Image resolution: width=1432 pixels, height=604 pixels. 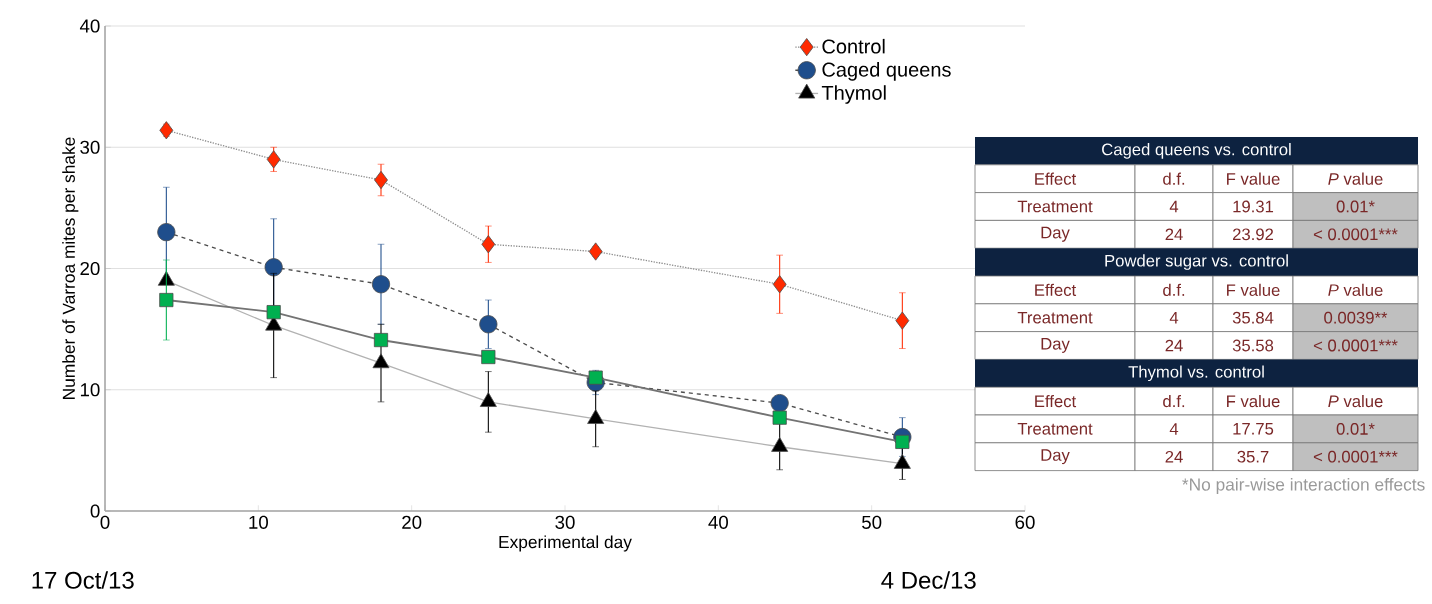 What do you see at coordinates (1253, 345) in the screenshot?
I see `text: 35.58` at bounding box center [1253, 345].